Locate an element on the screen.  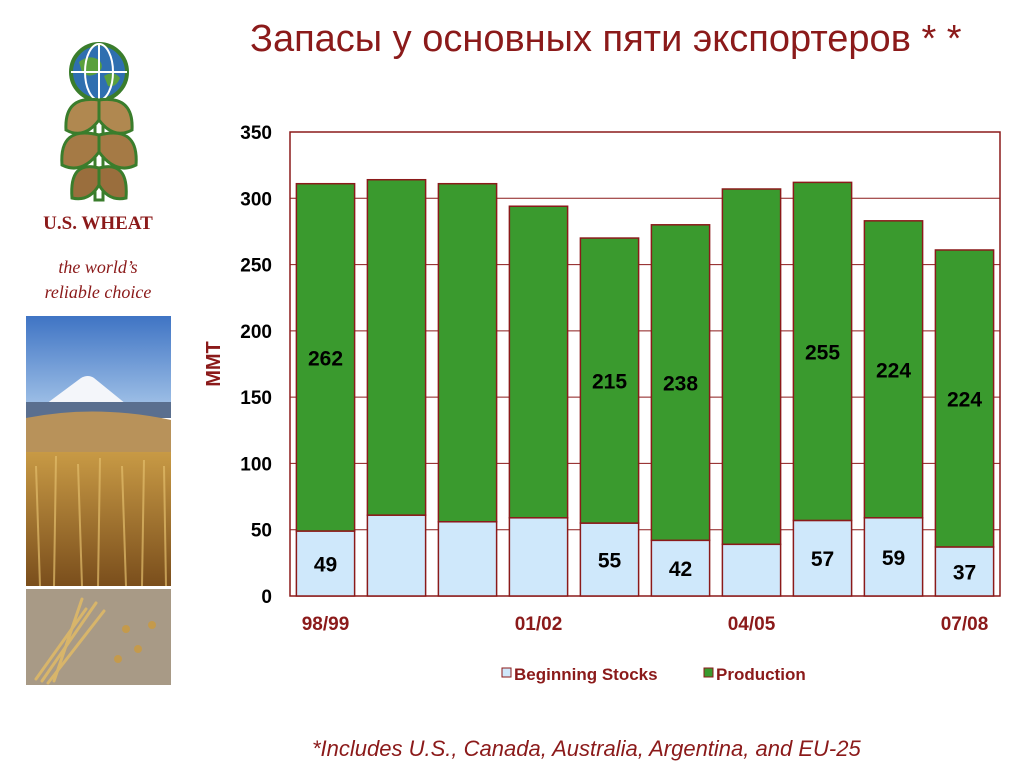
y-tick-label: 0 is located at coordinates (266, 597).